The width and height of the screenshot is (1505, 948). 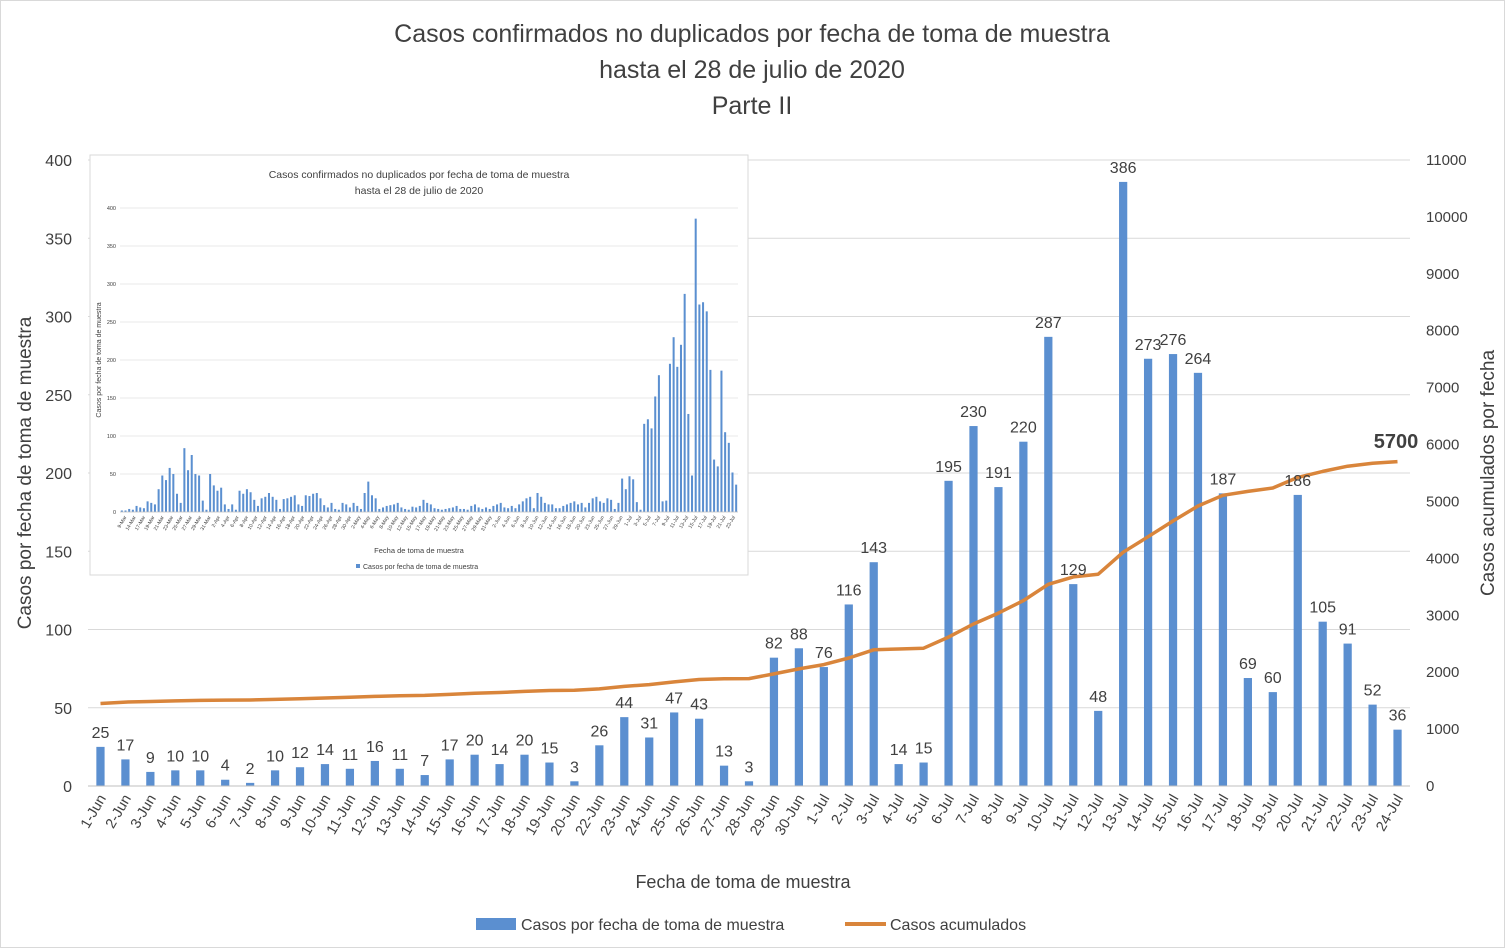 I want to click on data-label-24-Jul: 36, so click(x=1398, y=716).